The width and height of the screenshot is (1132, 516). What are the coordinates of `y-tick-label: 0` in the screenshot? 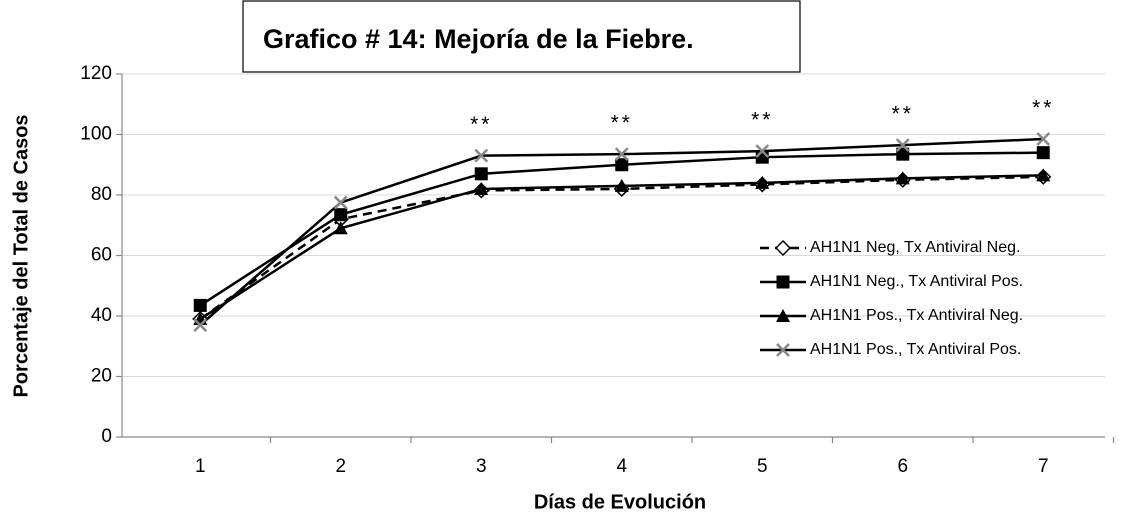 It's located at (106, 436).